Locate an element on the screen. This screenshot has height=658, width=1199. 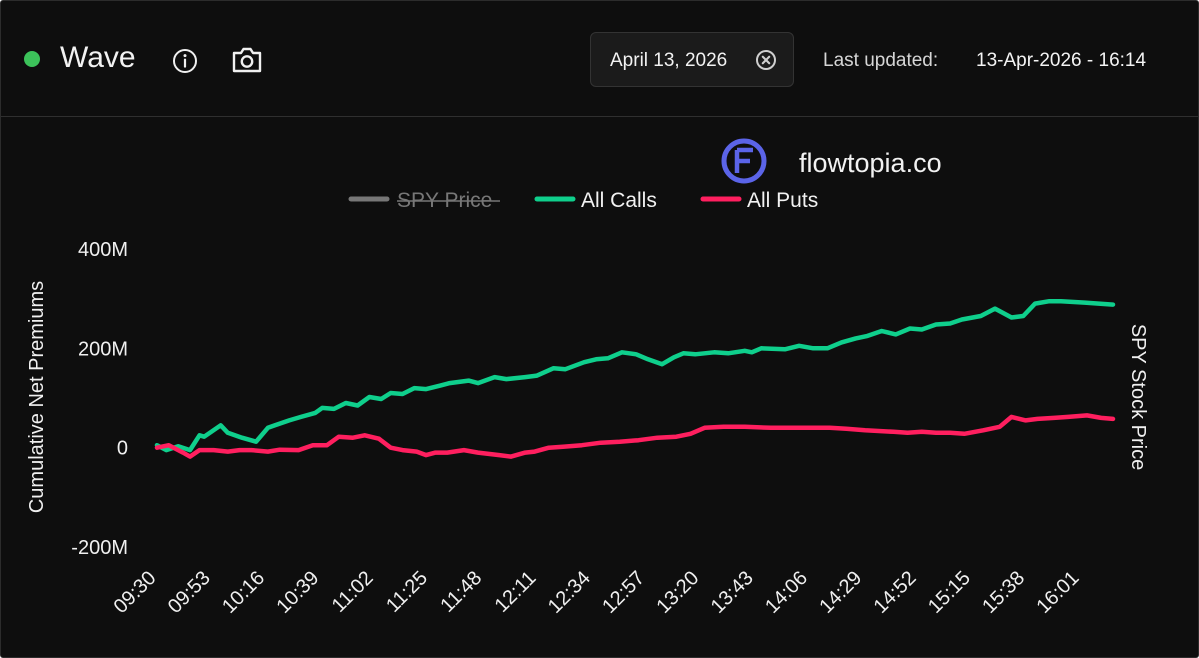
x-tick-label: 10:16 is located at coordinates (243, 592).